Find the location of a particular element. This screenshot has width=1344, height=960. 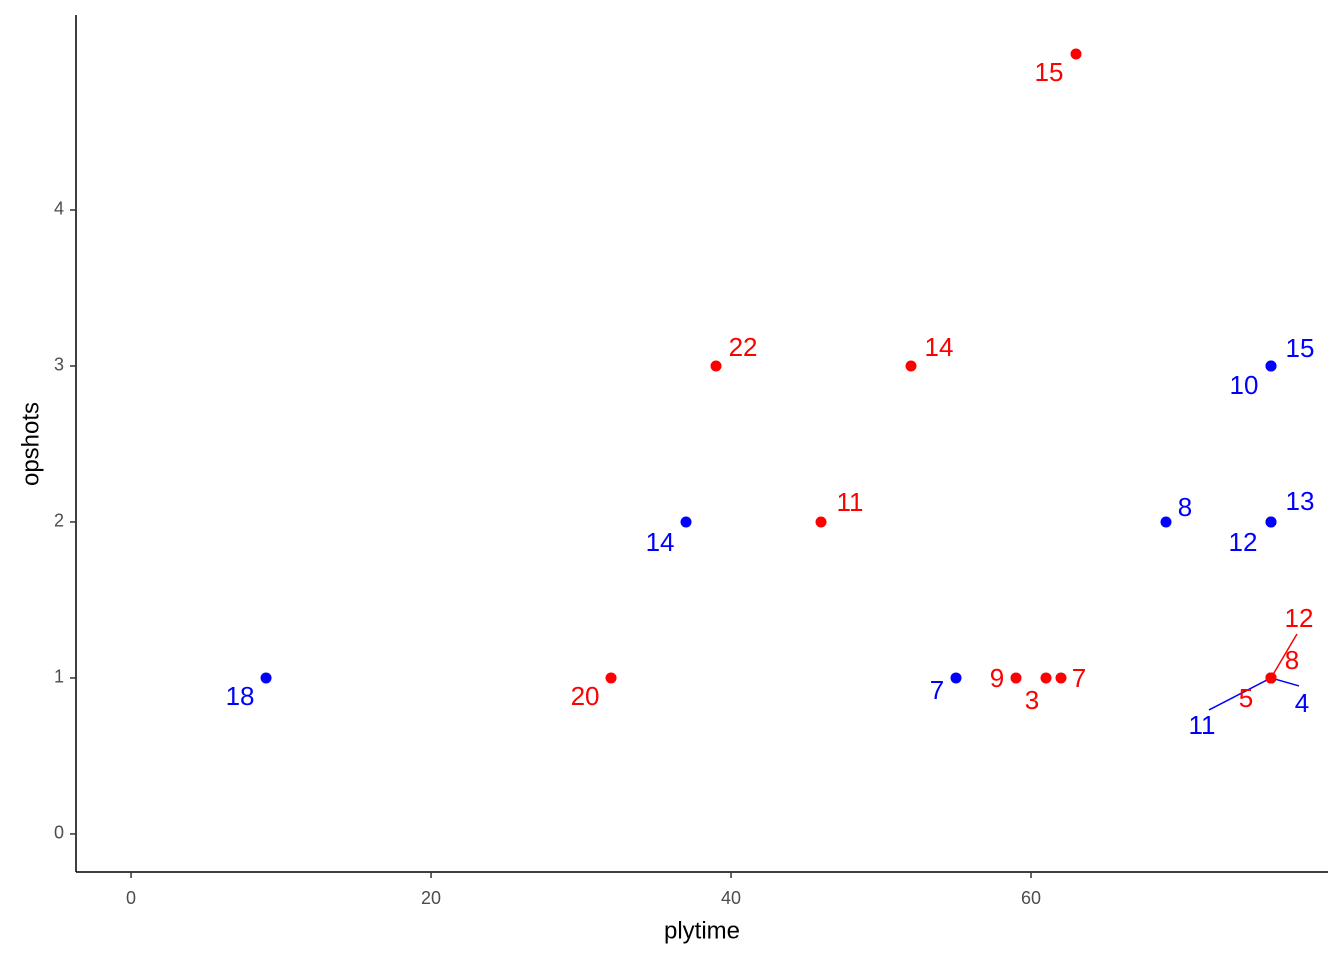

y-tick-label: 4 is located at coordinates (59, 209).